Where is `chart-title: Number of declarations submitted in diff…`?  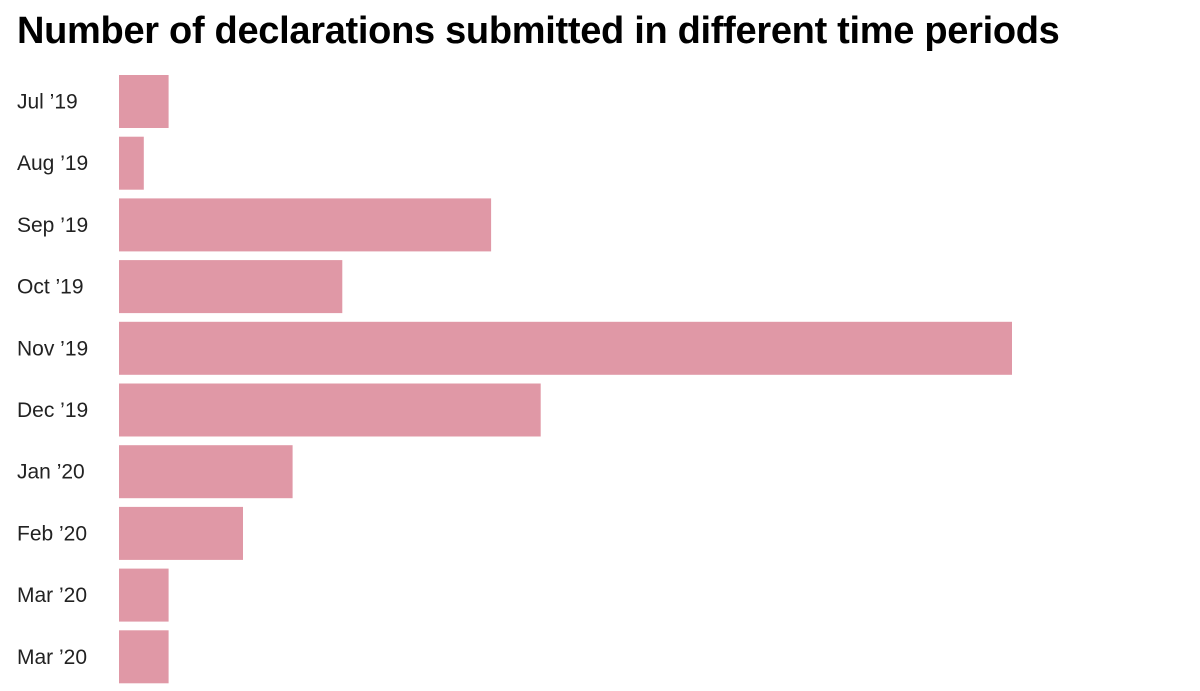 chart-title: Number of declarations submitted in diff… is located at coordinates (538, 31).